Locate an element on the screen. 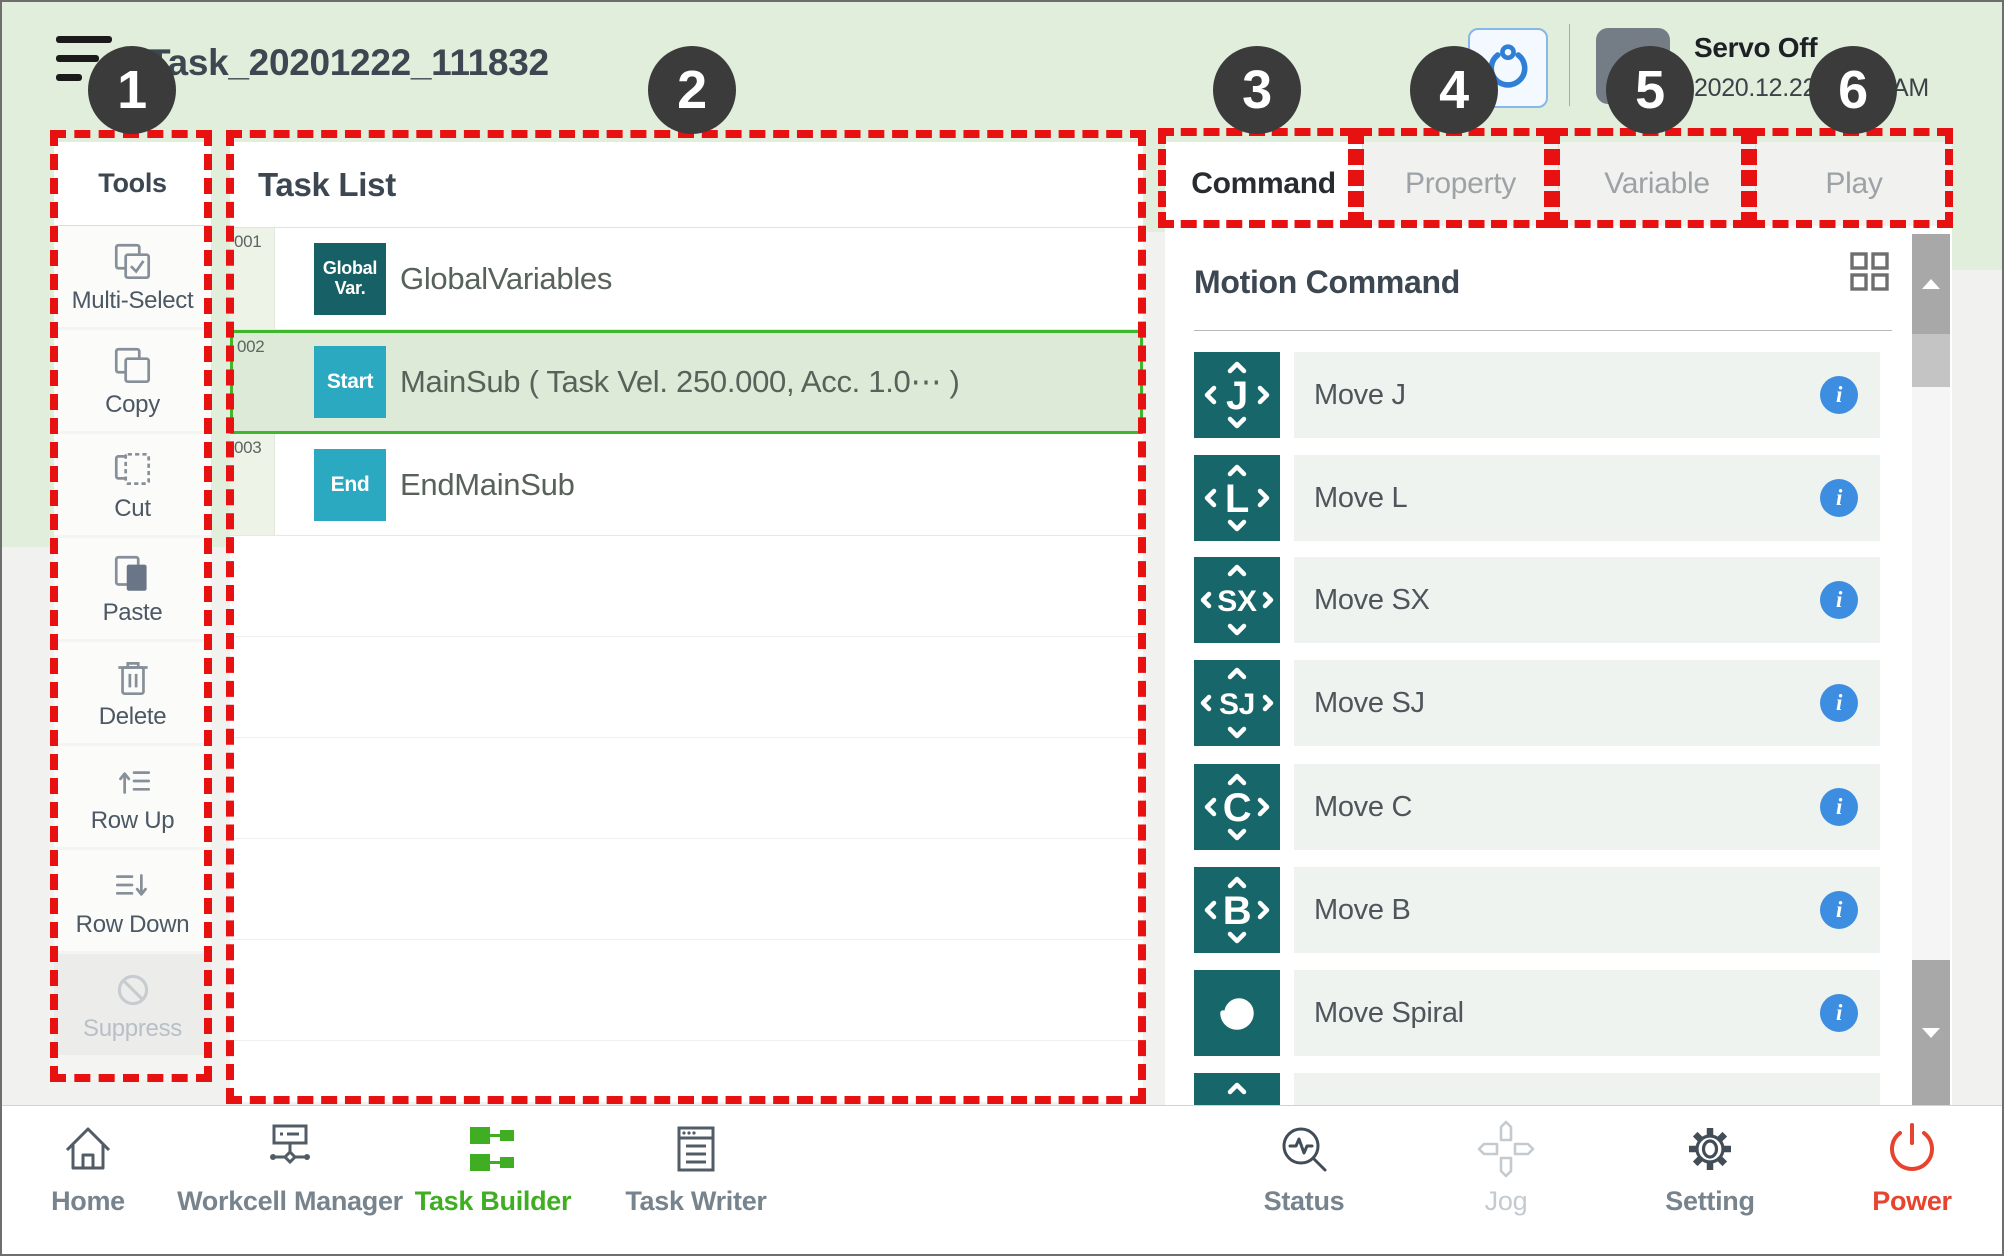  global-var-badge: Global Var. is located at coordinates (350, 279).